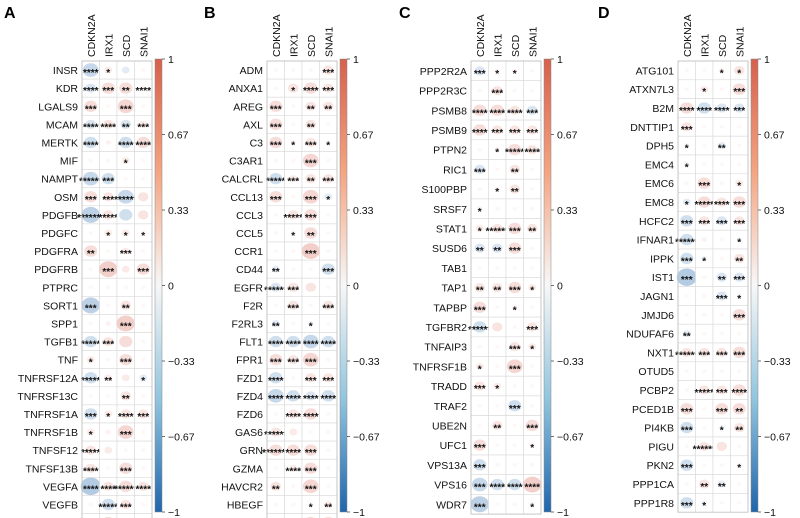  I want to click on row-label: CCL13, so click(246, 198).